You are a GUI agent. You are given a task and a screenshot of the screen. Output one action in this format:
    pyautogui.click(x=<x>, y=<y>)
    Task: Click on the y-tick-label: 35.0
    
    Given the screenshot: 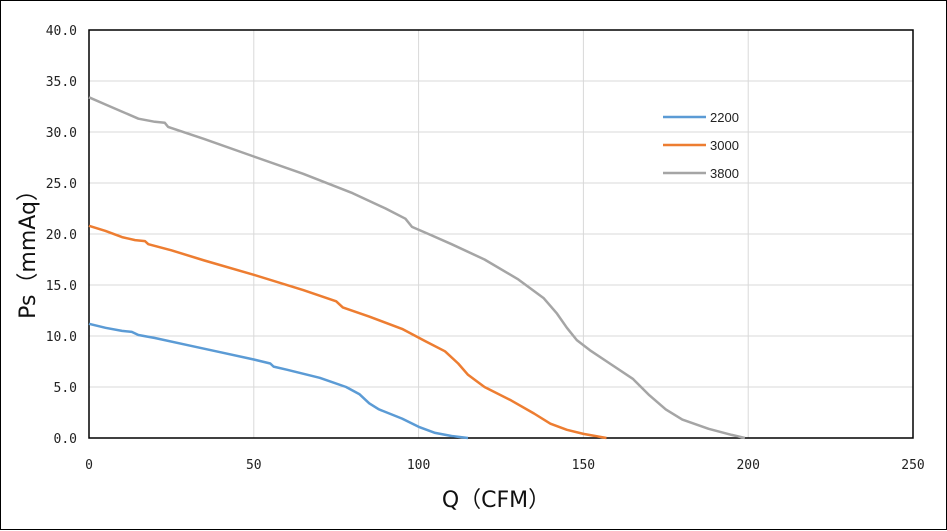 What is the action you would take?
    pyautogui.click(x=61, y=82)
    